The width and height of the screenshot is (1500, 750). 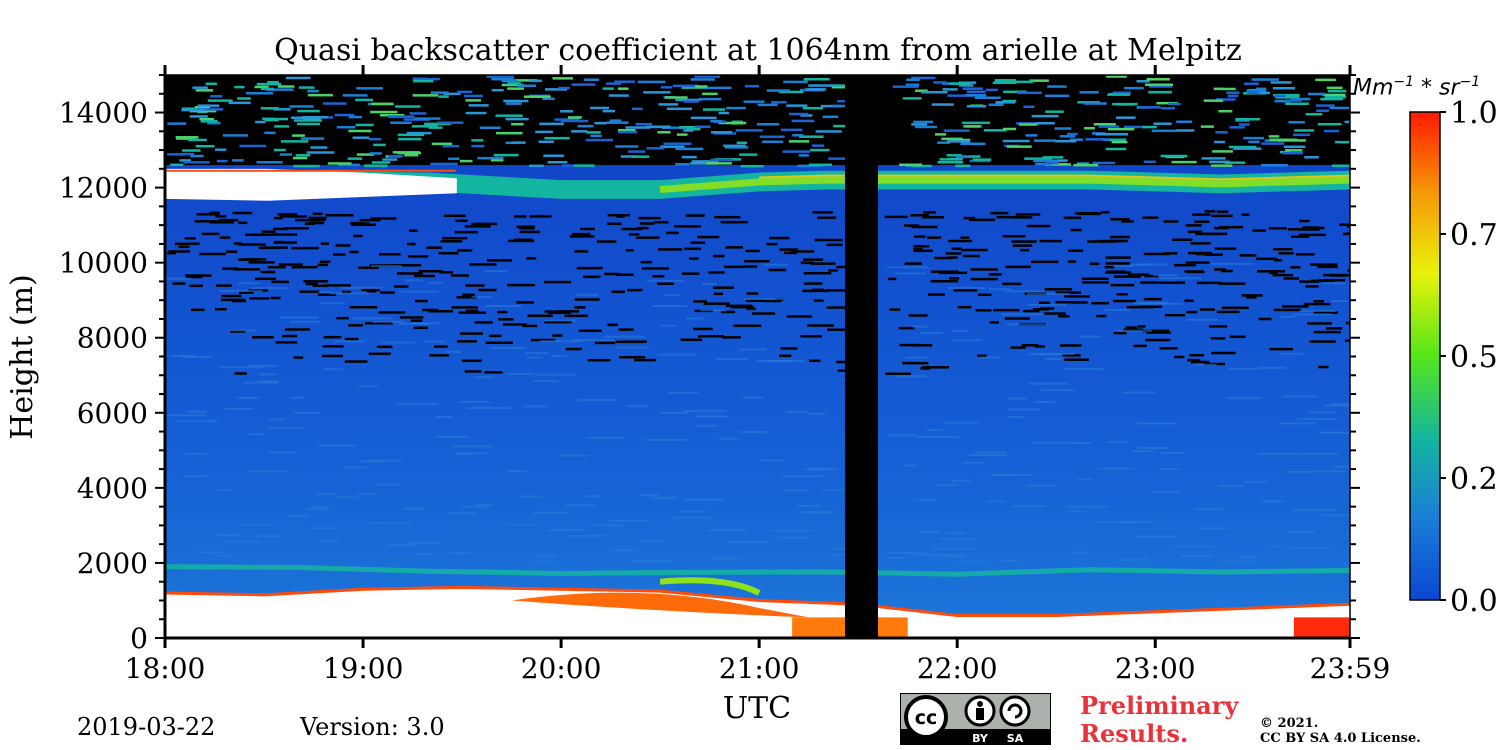 I want to click on x-tick-label: 23:00, so click(x=1155, y=668).